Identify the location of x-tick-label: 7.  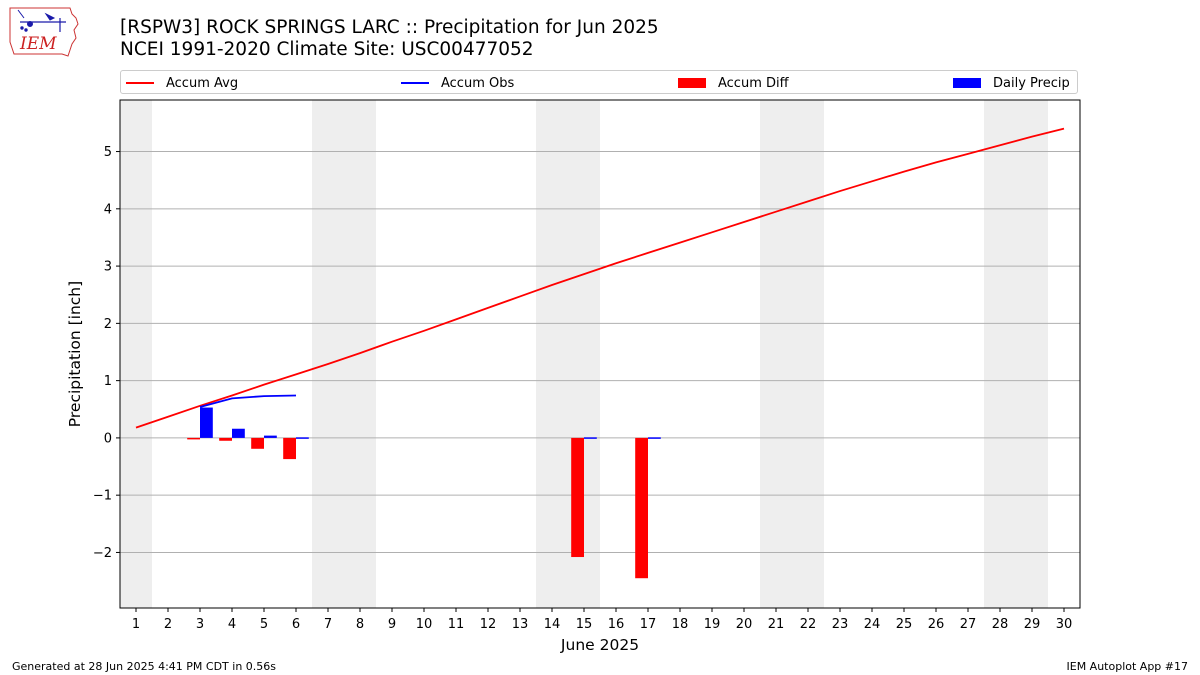
(328, 624).